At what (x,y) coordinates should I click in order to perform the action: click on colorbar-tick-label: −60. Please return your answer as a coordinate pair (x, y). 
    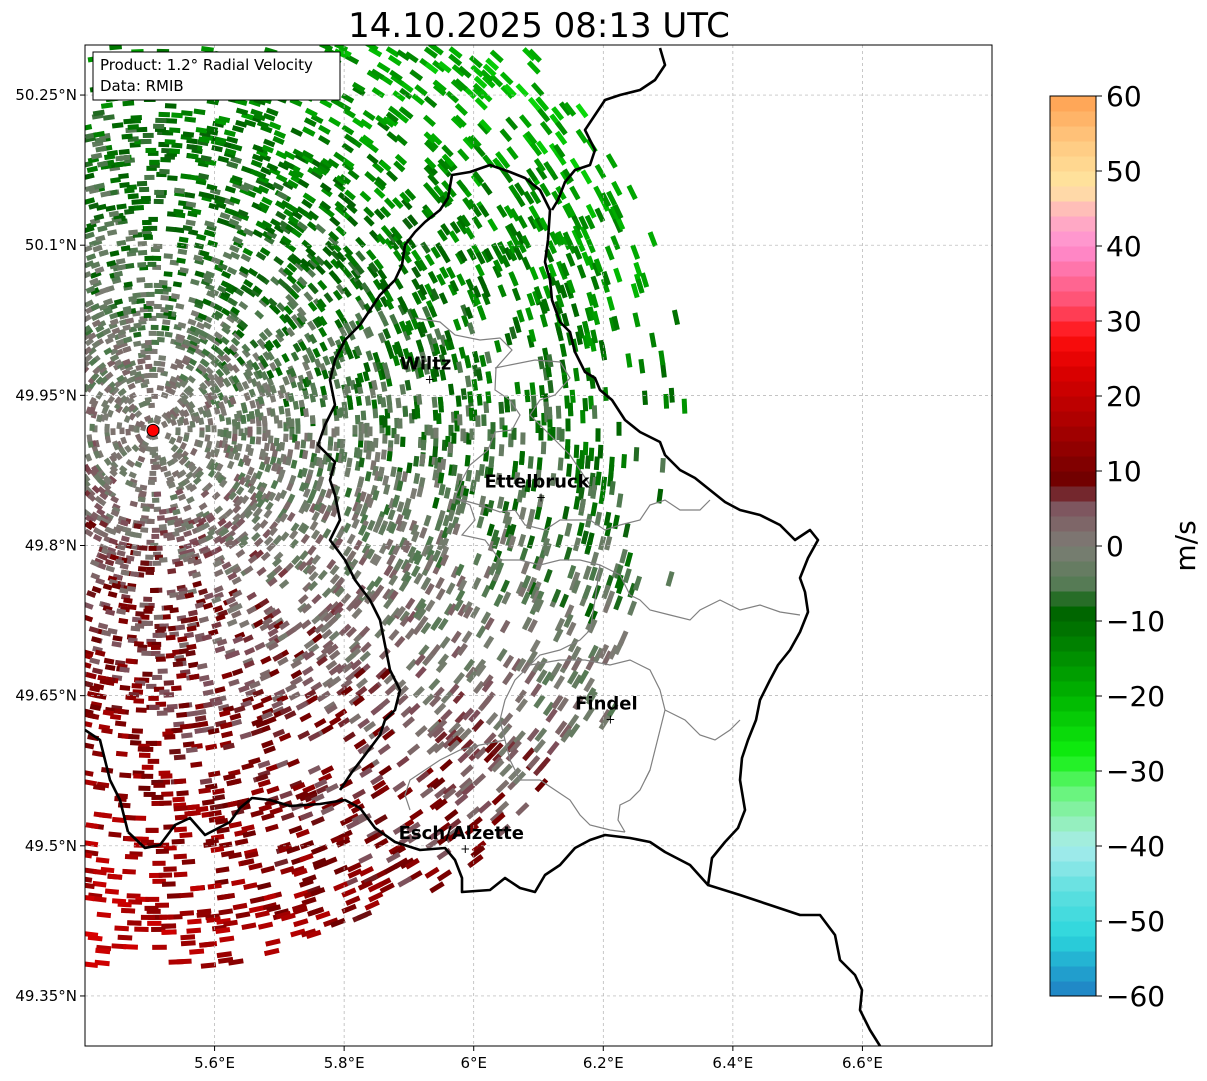
    Looking at the image, I should click on (1135, 996).